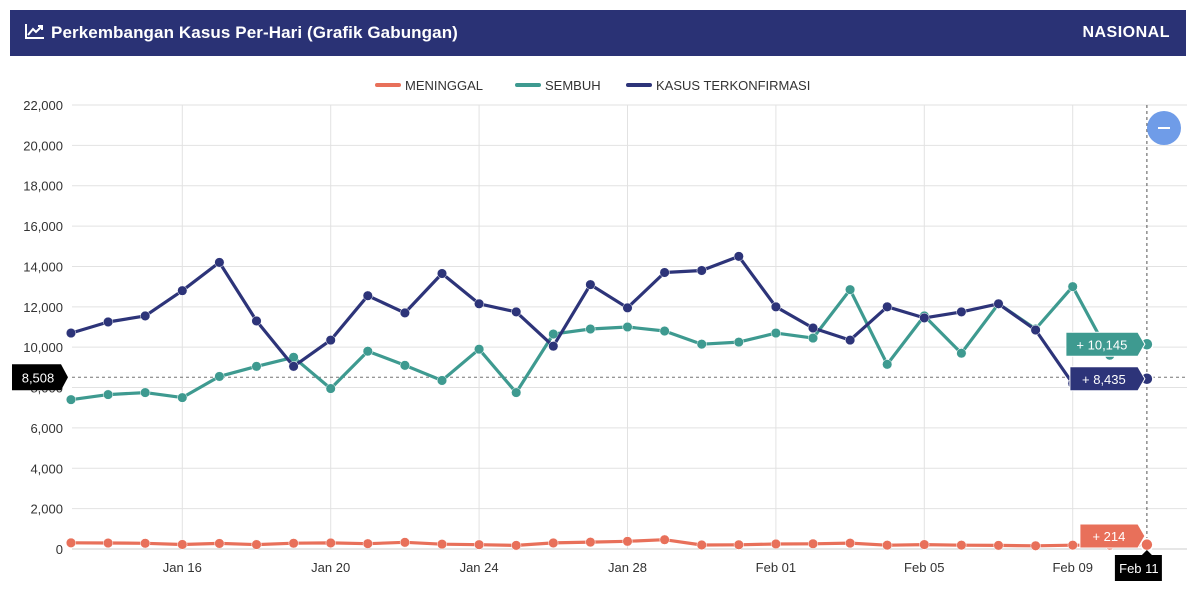  What do you see at coordinates (43, 145) in the screenshot?
I see `y-tick-label: 20,000` at bounding box center [43, 145].